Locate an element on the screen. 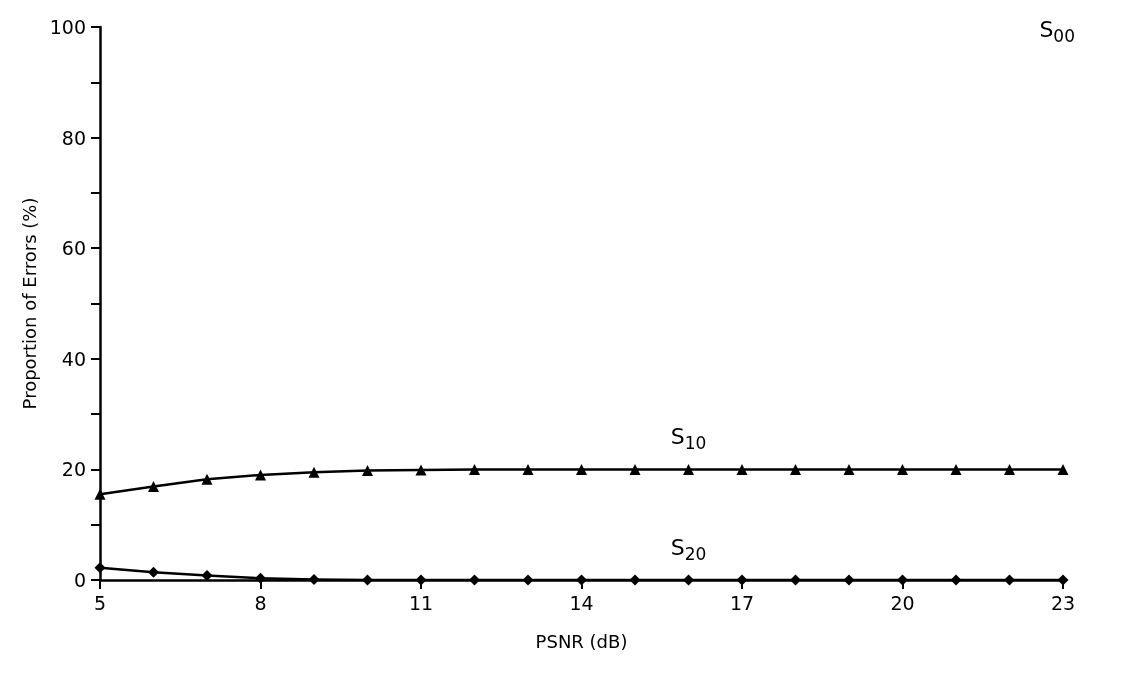 The width and height of the screenshot is (1125, 673). x-tick-label: 14 is located at coordinates (581, 602).